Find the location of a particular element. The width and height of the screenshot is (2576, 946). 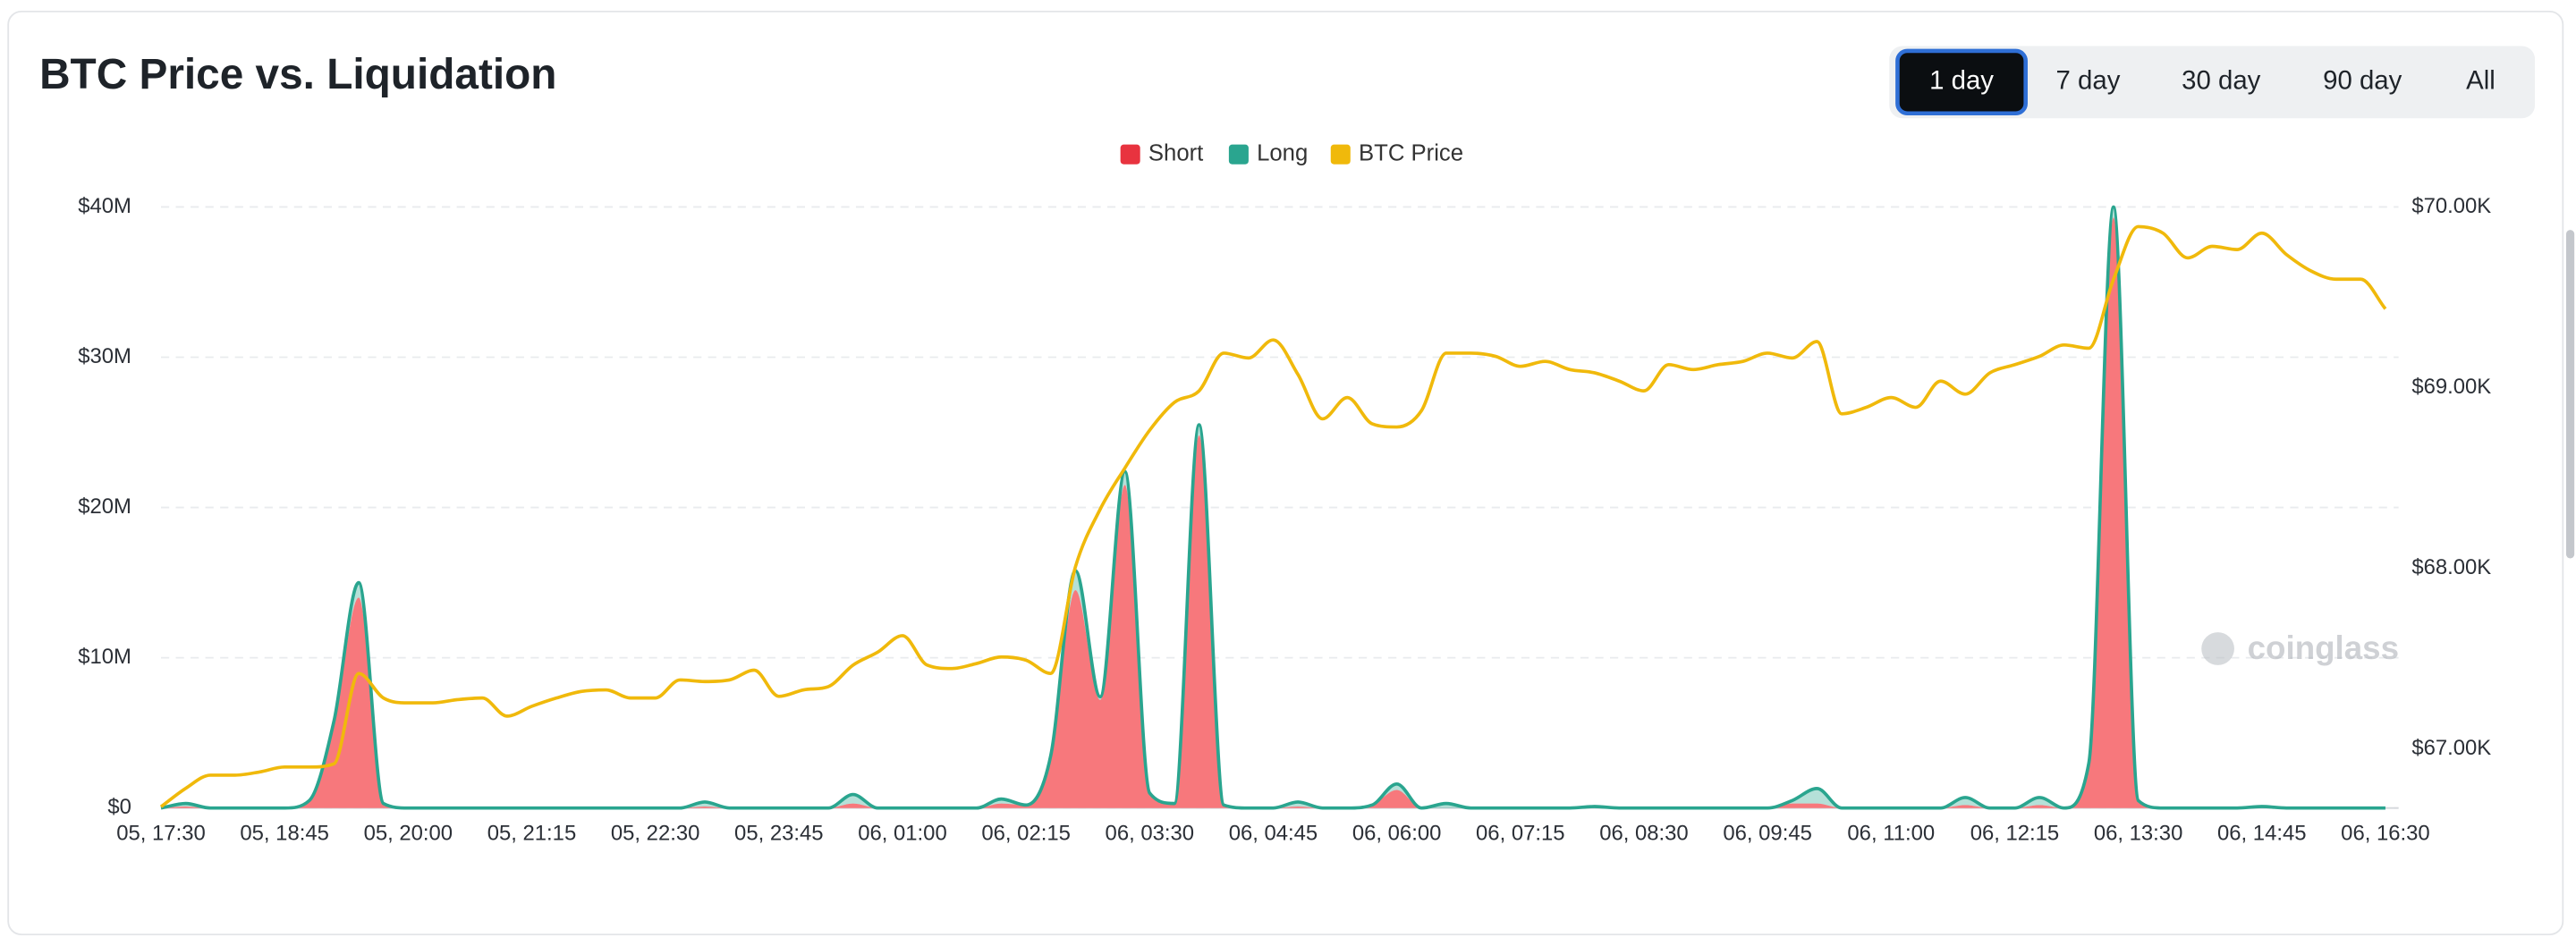

watermark: coinglass is located at coordinates (2300, 647).